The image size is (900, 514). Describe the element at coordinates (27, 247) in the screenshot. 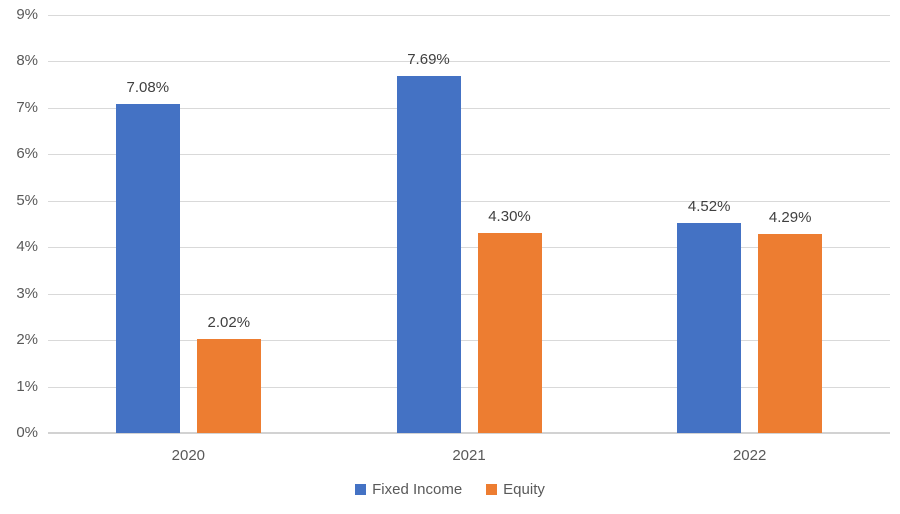

I see `y-axis-tick-label: 4%` at that location.